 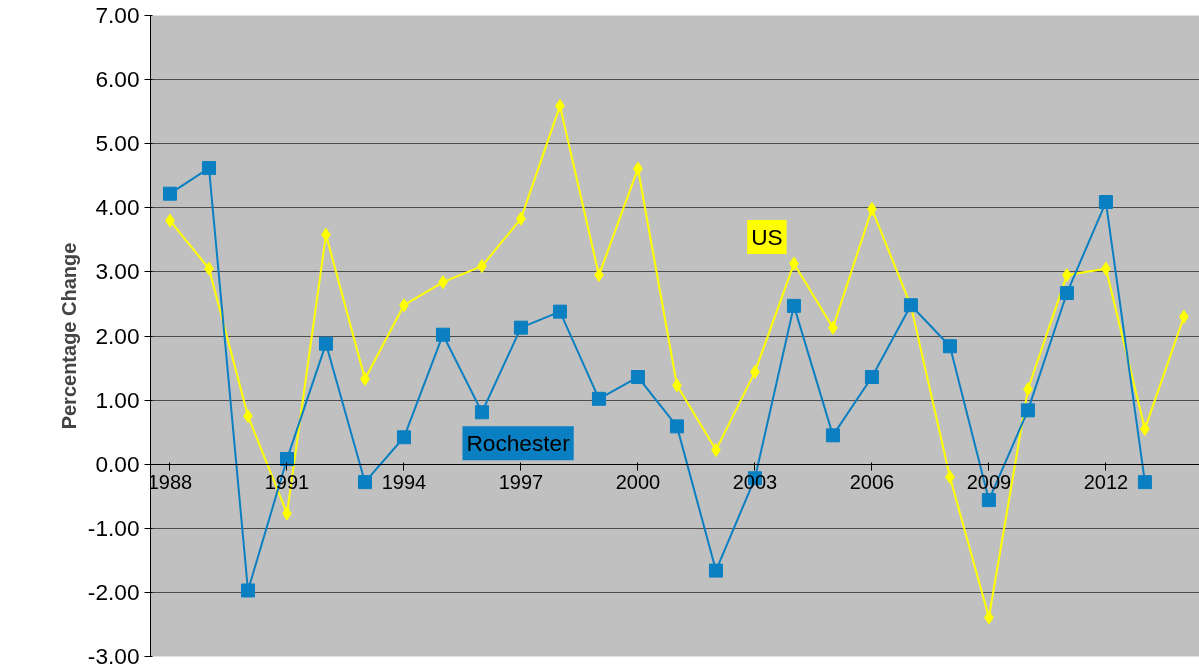 What do you see at coordinates (117, 207) in the screenshot?
I see `y-tick-label: 4.00` at bounding box center [117, 207].